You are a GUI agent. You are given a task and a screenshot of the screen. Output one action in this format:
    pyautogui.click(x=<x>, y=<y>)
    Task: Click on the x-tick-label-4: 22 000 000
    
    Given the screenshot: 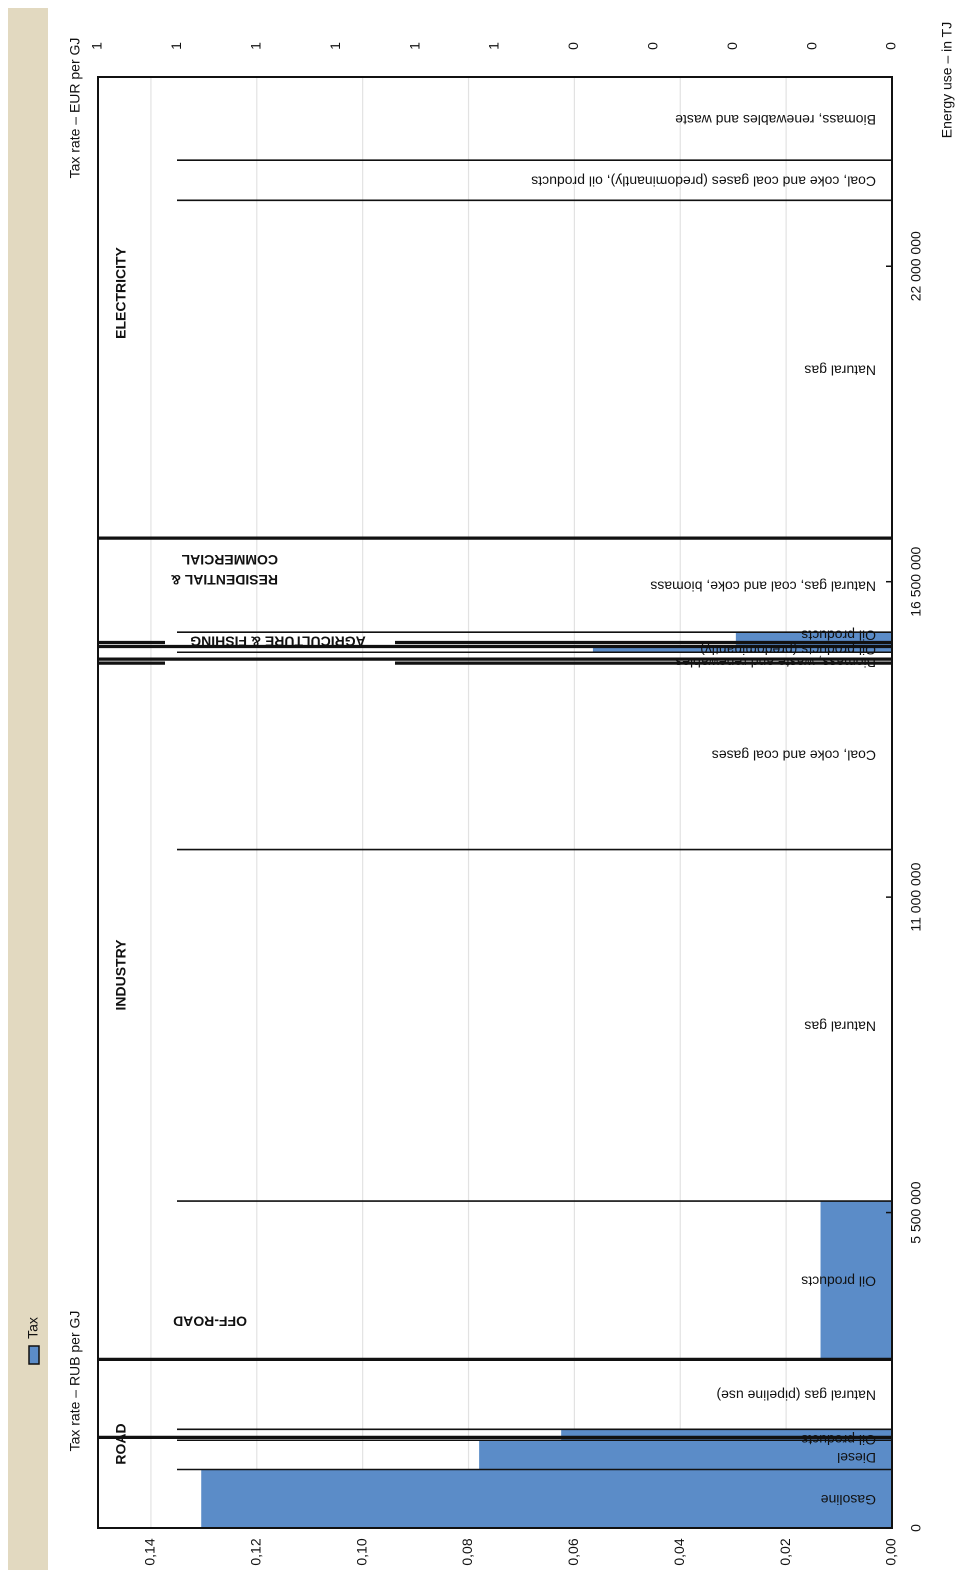 What is the action you would take?
    pyautogui.click(x=916, y=266)
    